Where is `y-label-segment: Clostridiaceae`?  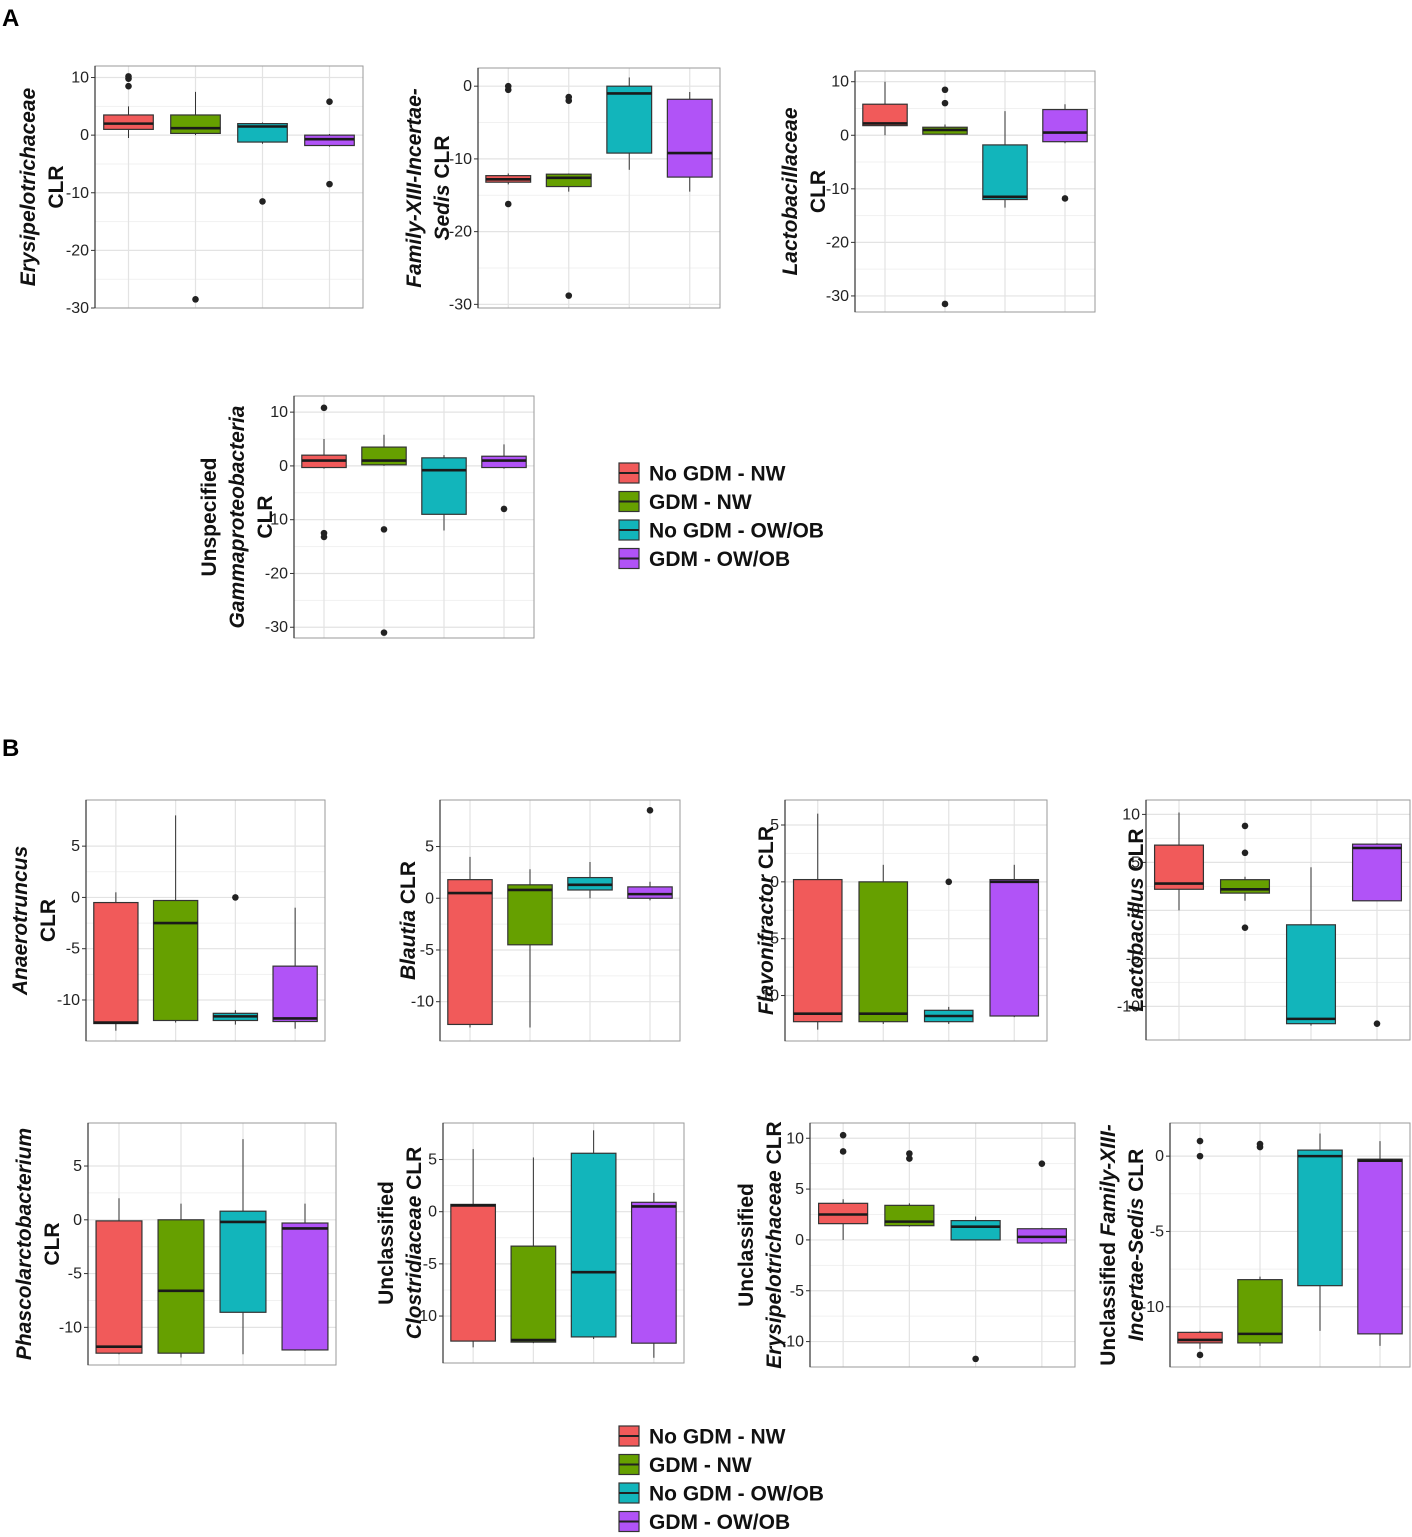 y-label-segment: Clostridiaceae is located at coordinates (414, 1267).